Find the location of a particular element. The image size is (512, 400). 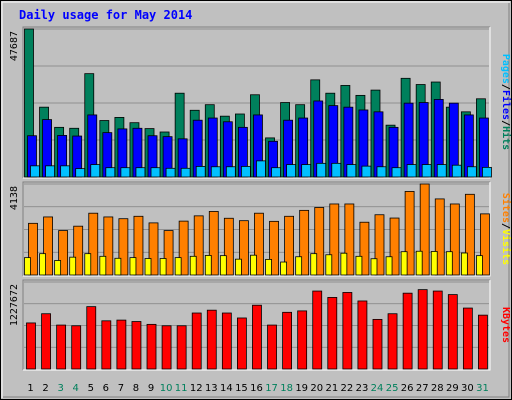

chart-title: Daily usage for May 2014 is located at coordinates (105, 15).